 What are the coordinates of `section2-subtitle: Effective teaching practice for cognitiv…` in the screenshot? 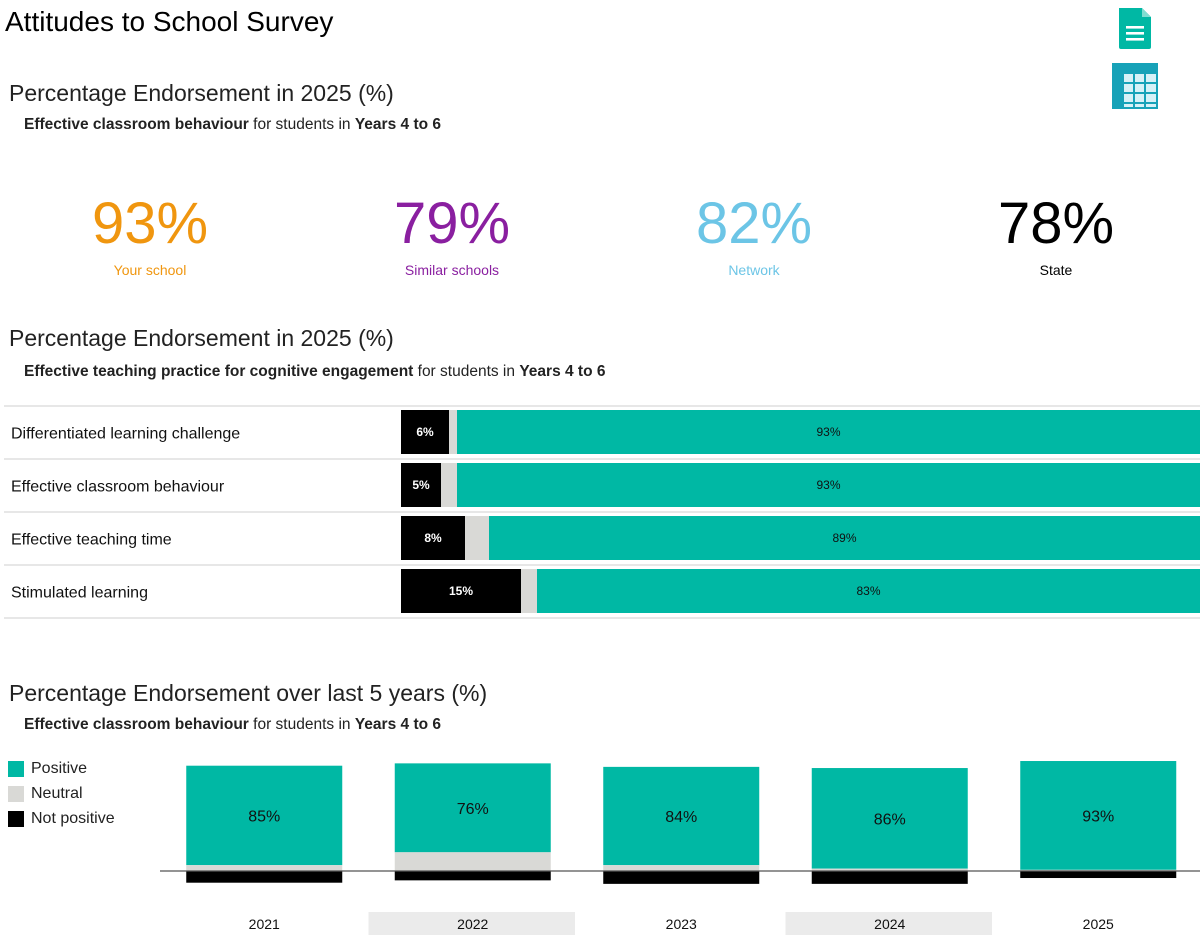 It's located at (315, 371).